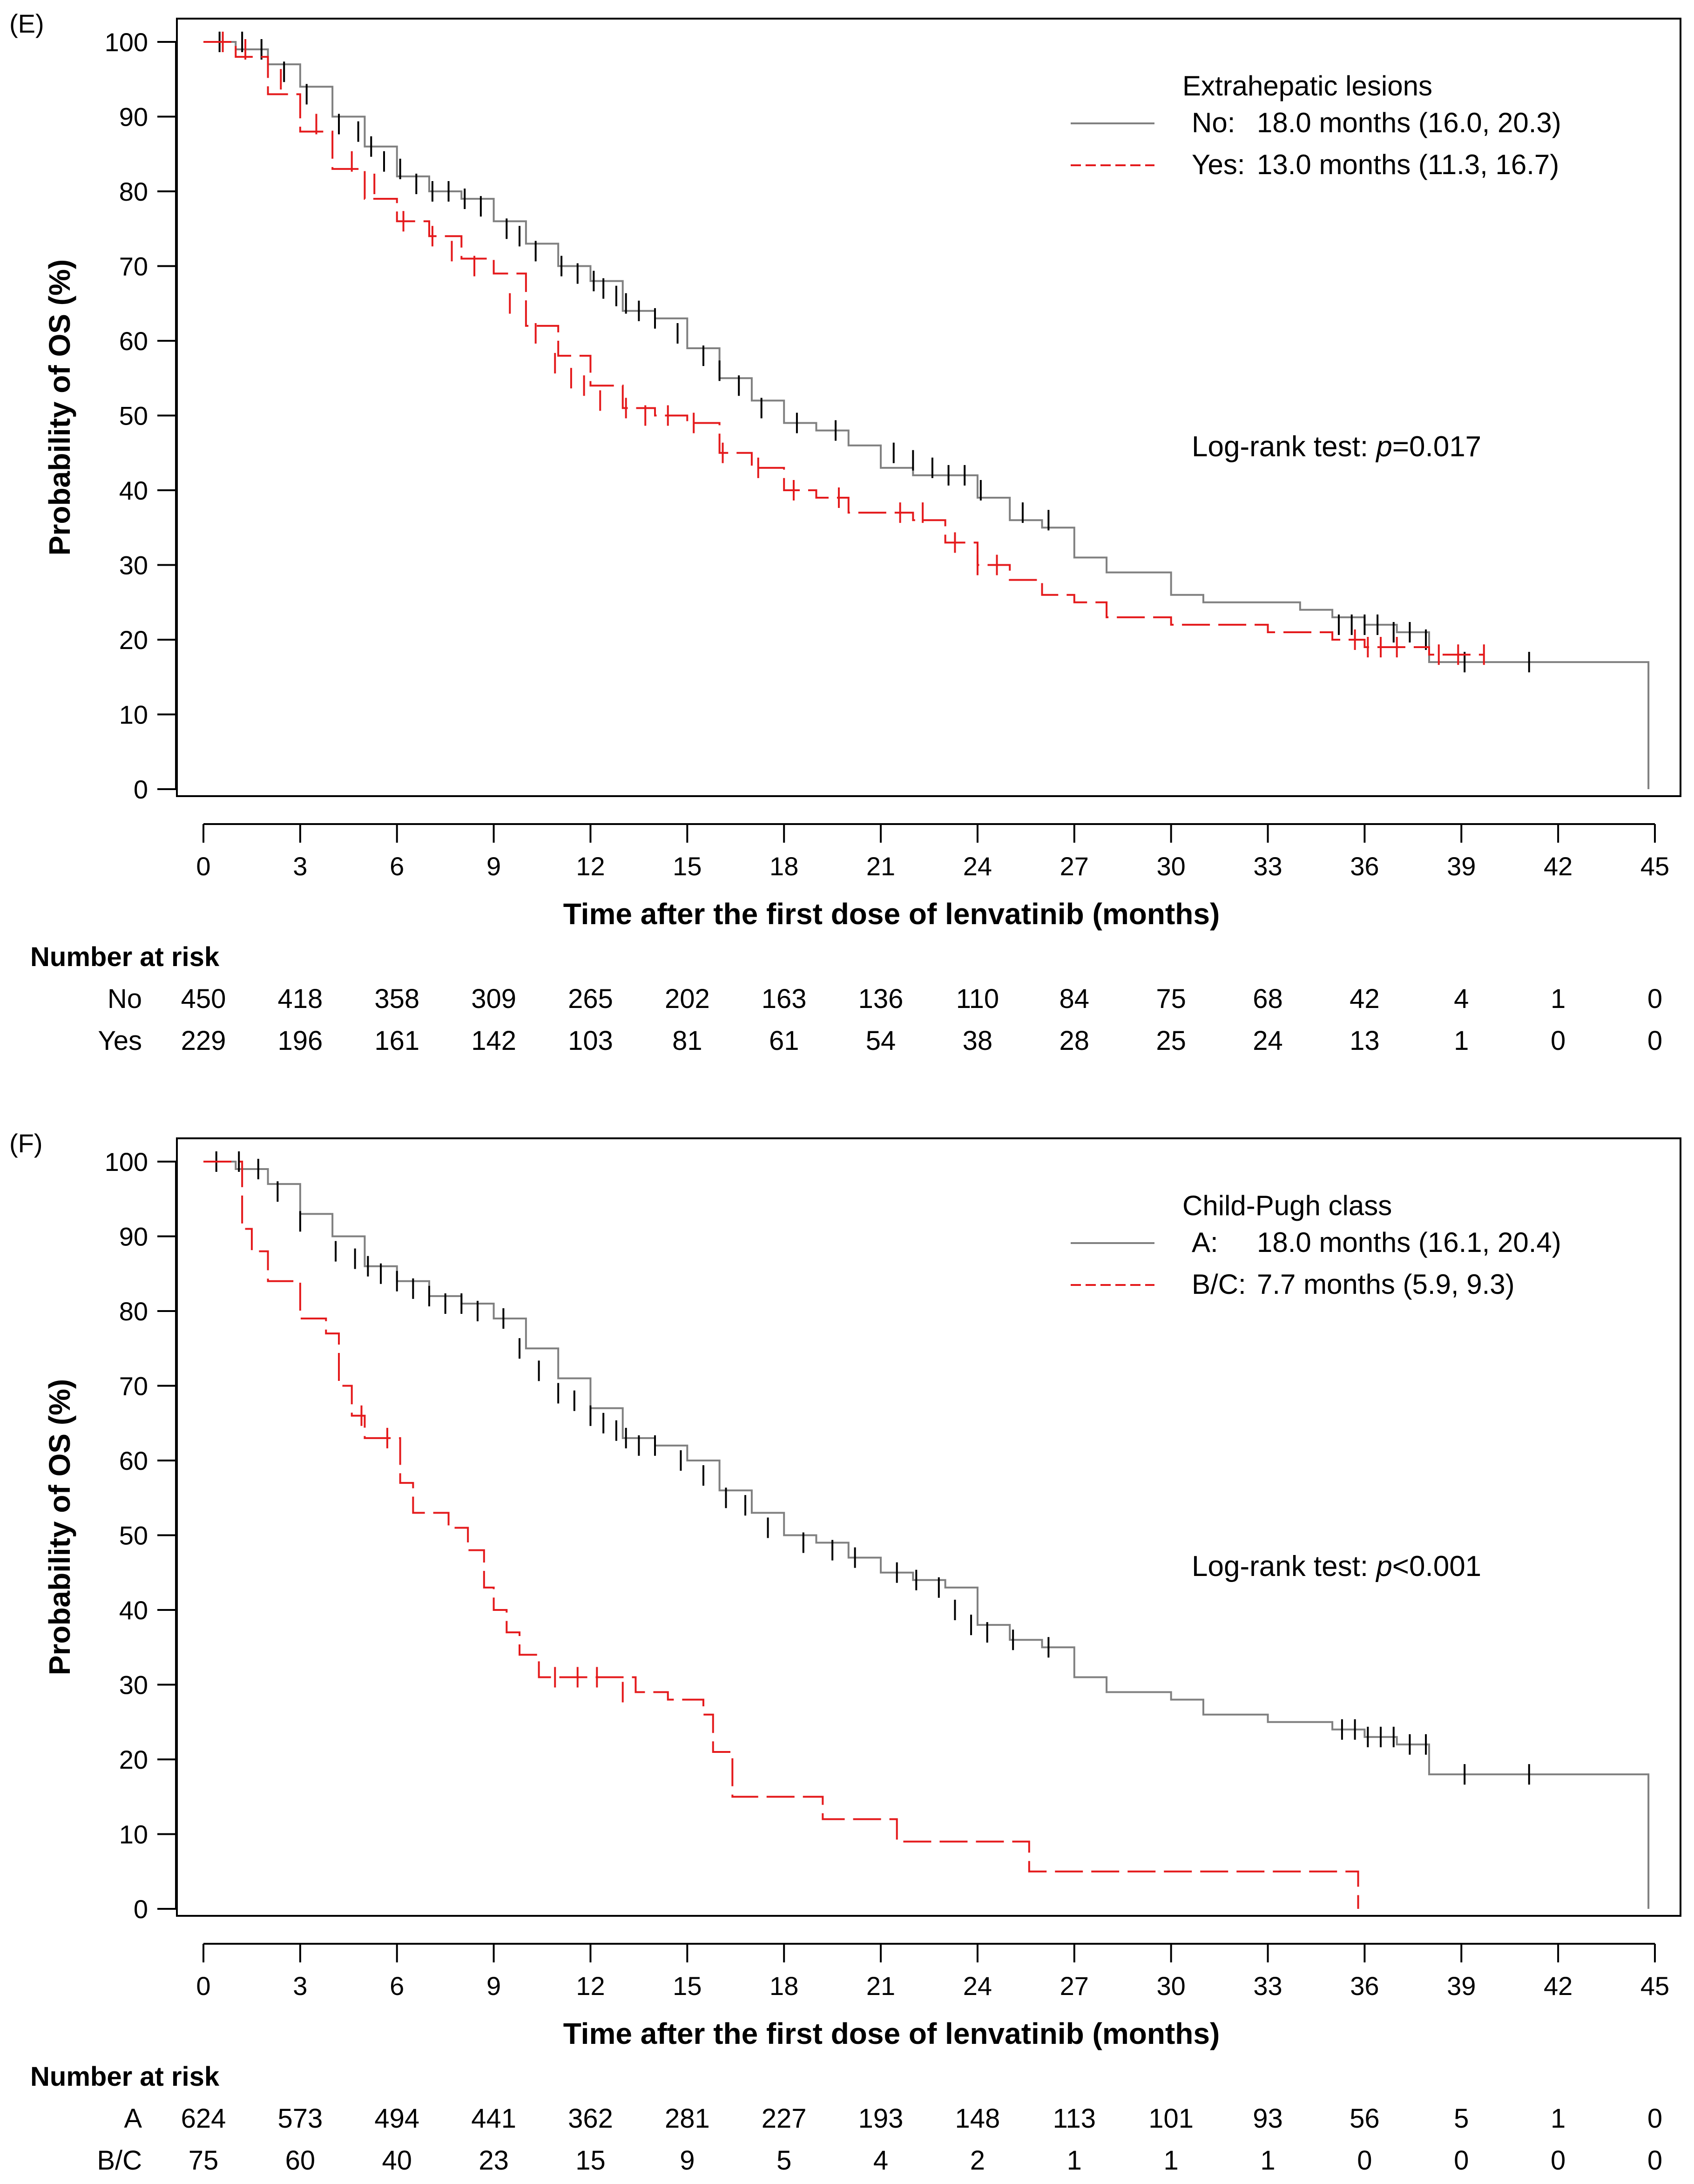 Image resolution: width=1694 pixels, height=2184 pixels. Describe the element at coordinates (1213, 122) in the screenshot. I see `legend-label: No:` at that location.